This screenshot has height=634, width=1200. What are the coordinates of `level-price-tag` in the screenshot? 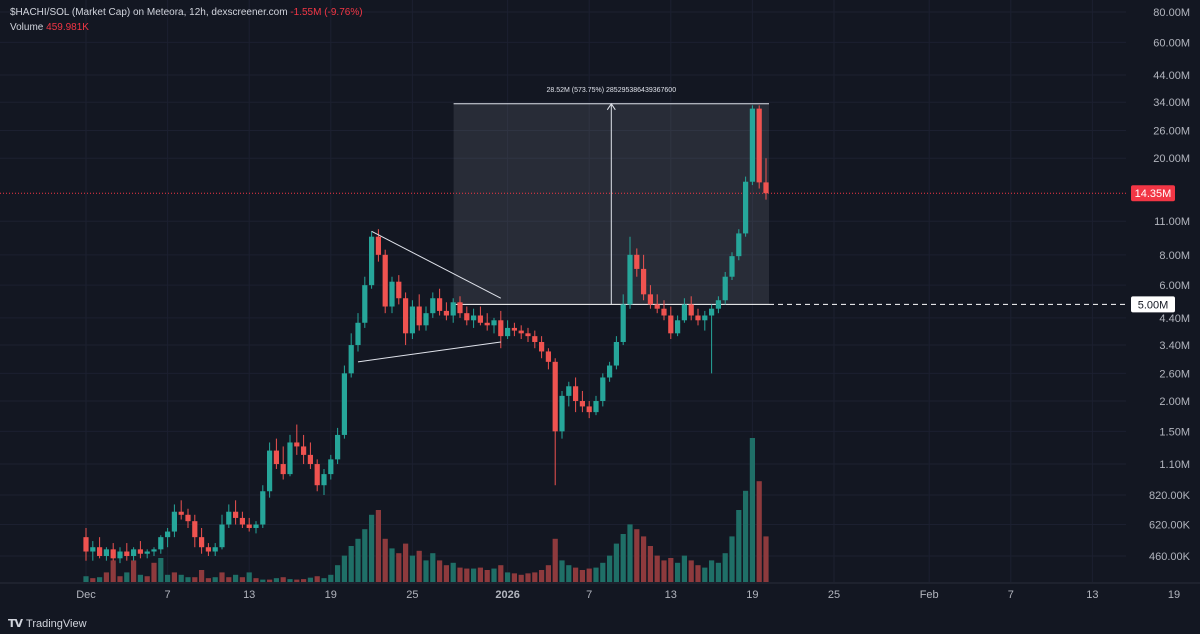 It's located at (1153, 304).